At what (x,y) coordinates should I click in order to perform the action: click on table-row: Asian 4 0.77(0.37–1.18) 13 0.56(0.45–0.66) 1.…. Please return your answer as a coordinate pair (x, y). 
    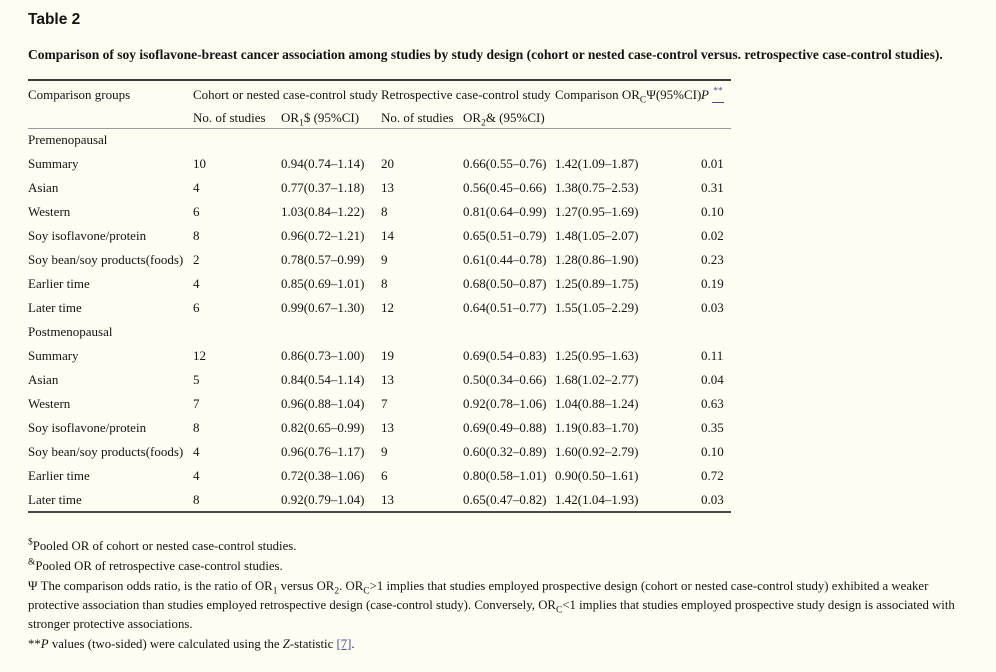
    Looking at the image, I should click on (379, 188).